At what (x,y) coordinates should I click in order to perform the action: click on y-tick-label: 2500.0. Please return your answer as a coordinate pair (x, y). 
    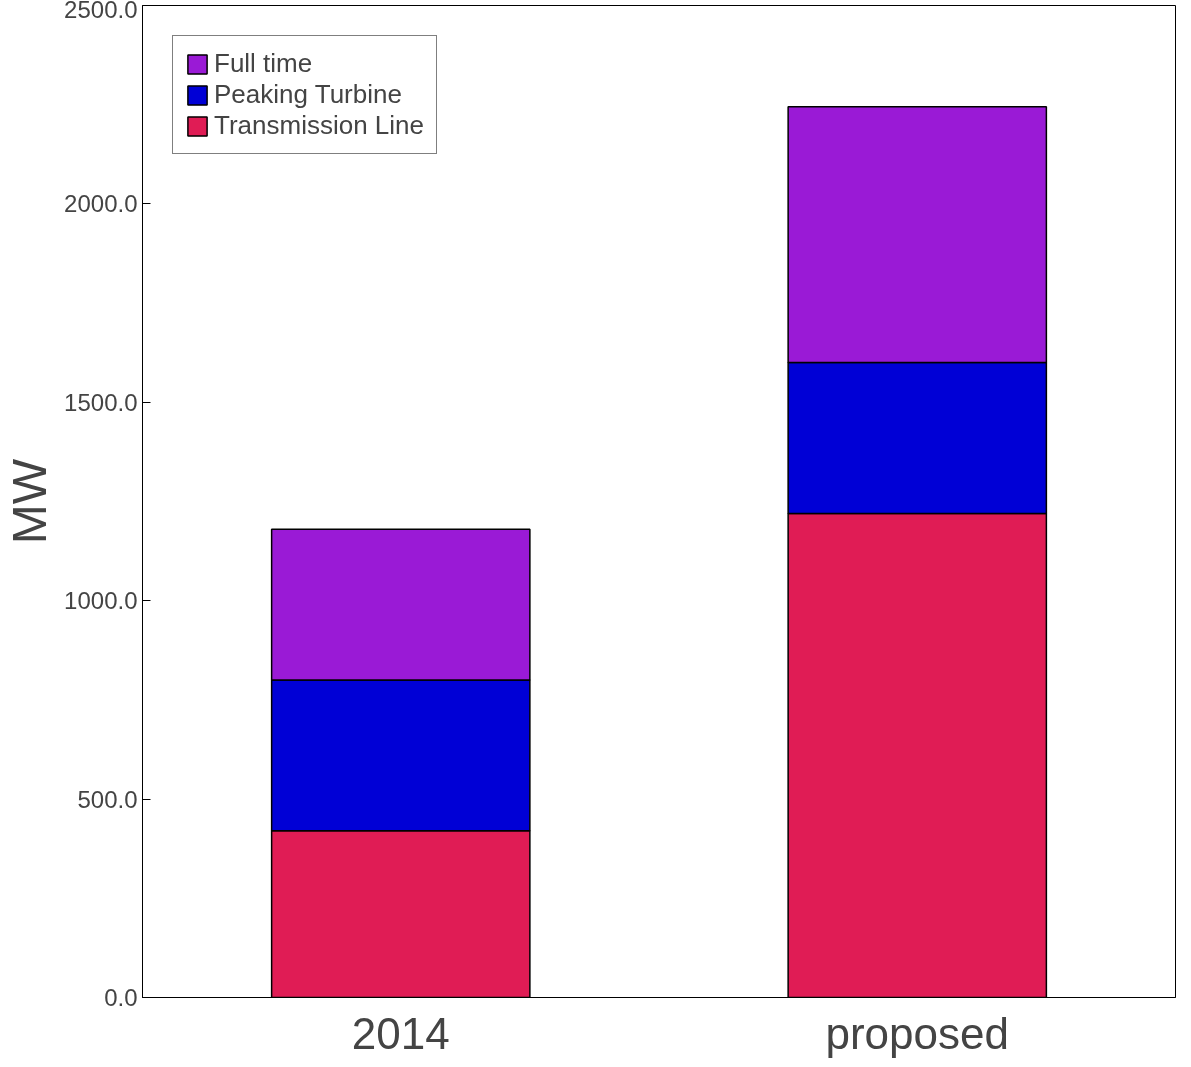
    Looking at the image, I should click on (101, 11).